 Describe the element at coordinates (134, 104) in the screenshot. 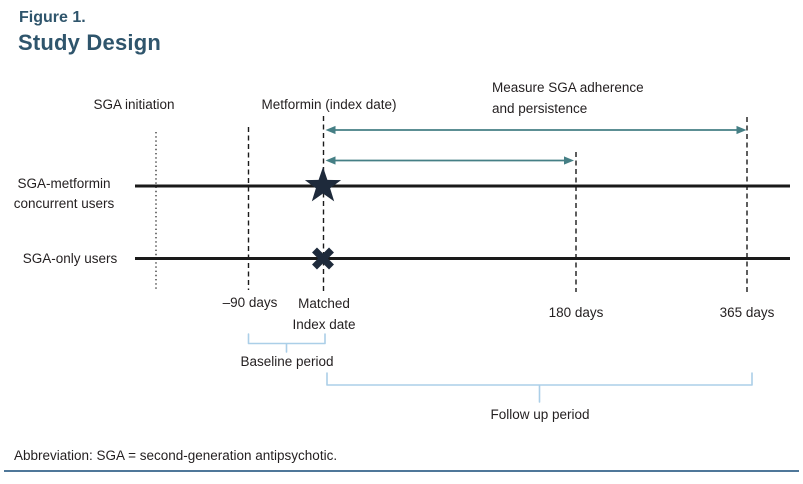

I see `sga-initiation-label: SGA initiation` at that location.